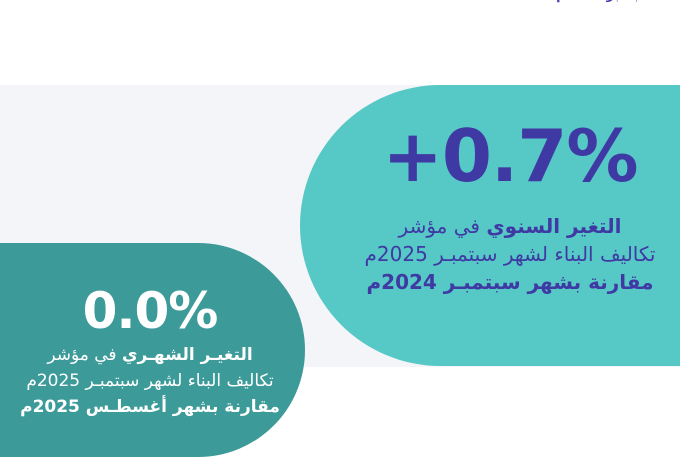 This screenshot has width=680, height=470. I want to click on annual-change-line1-rest: في مؤشر, so click(439, 226).